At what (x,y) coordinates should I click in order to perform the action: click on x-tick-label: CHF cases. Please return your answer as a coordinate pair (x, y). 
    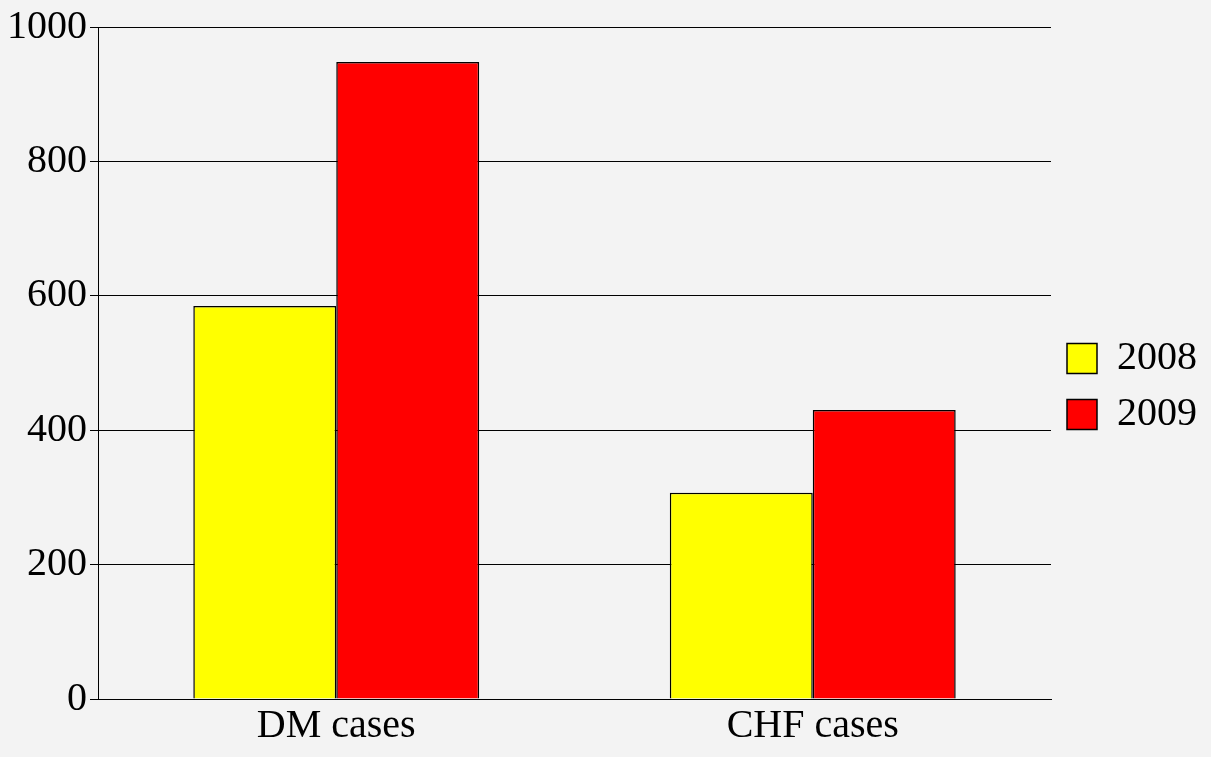
    Looking at the image, I should click on (812, 723).